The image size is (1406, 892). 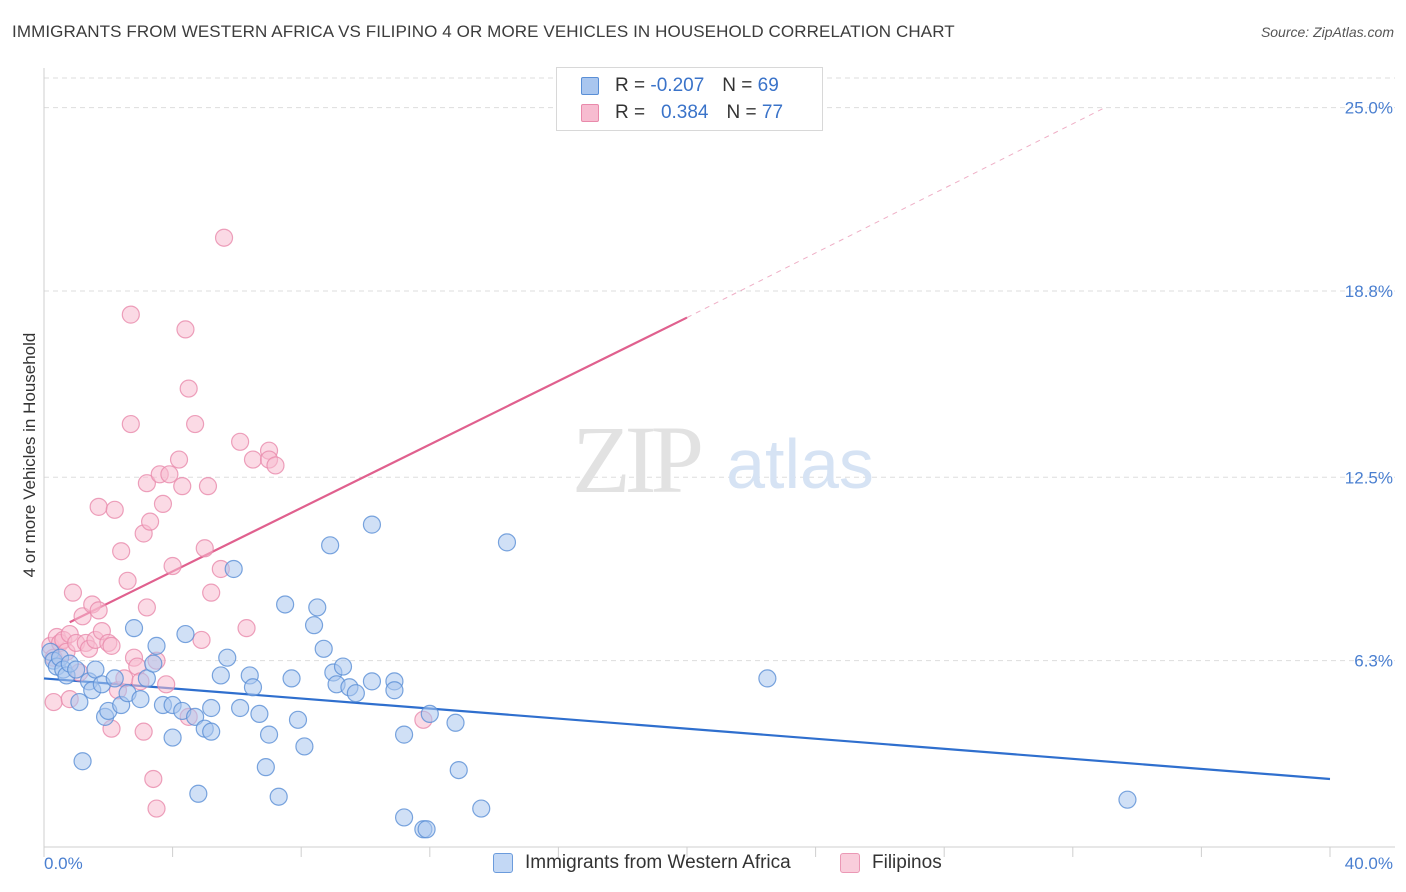 What do you see at coordinates (1369, 291) in the screenshot?
I see `y-tick-label: 18.8%` at bounding box center [1369, 291].